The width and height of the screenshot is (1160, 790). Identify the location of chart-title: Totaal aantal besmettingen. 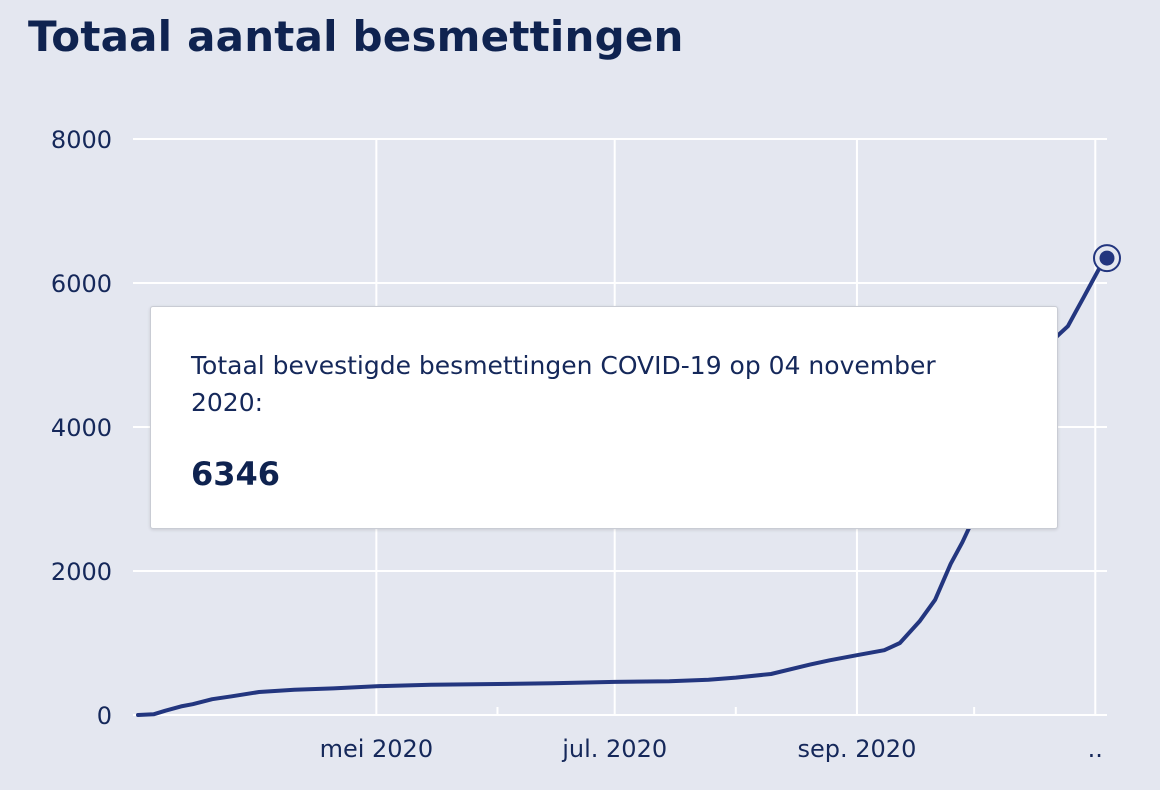
(356, 36).